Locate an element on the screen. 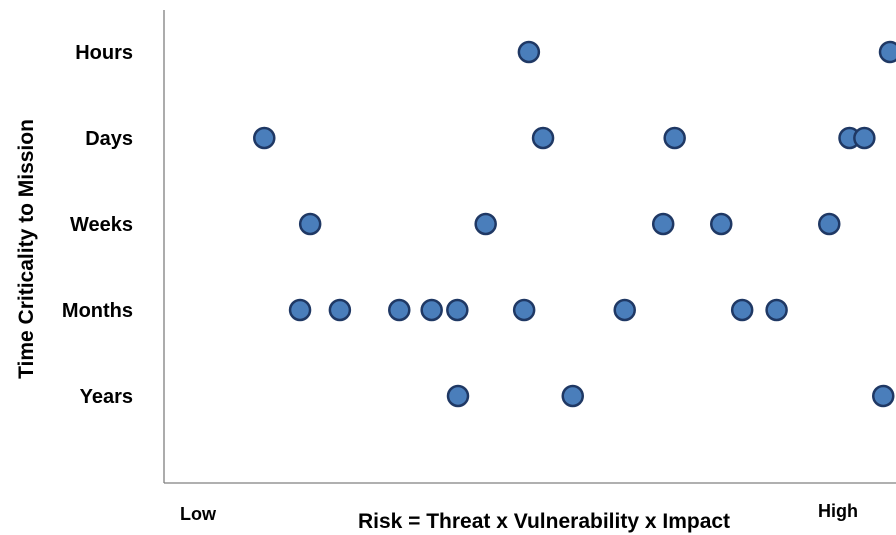  y-axis-title: Time Criticality to Mission is located at coordinates (26, 249).